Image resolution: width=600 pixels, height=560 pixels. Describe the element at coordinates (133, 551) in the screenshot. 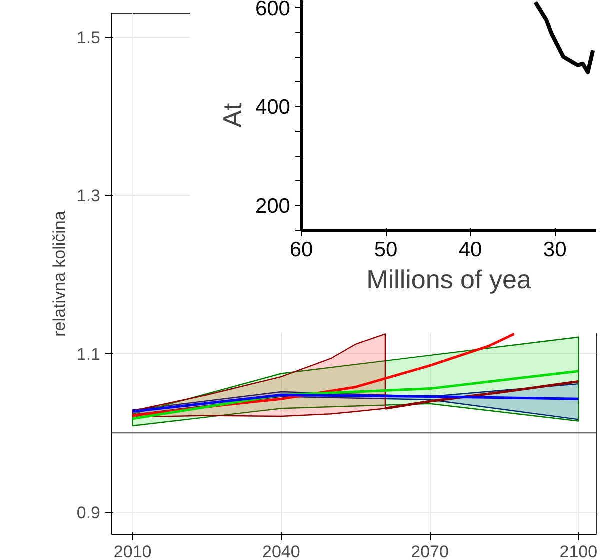

I see `x-tick-label: 2010` at that location.